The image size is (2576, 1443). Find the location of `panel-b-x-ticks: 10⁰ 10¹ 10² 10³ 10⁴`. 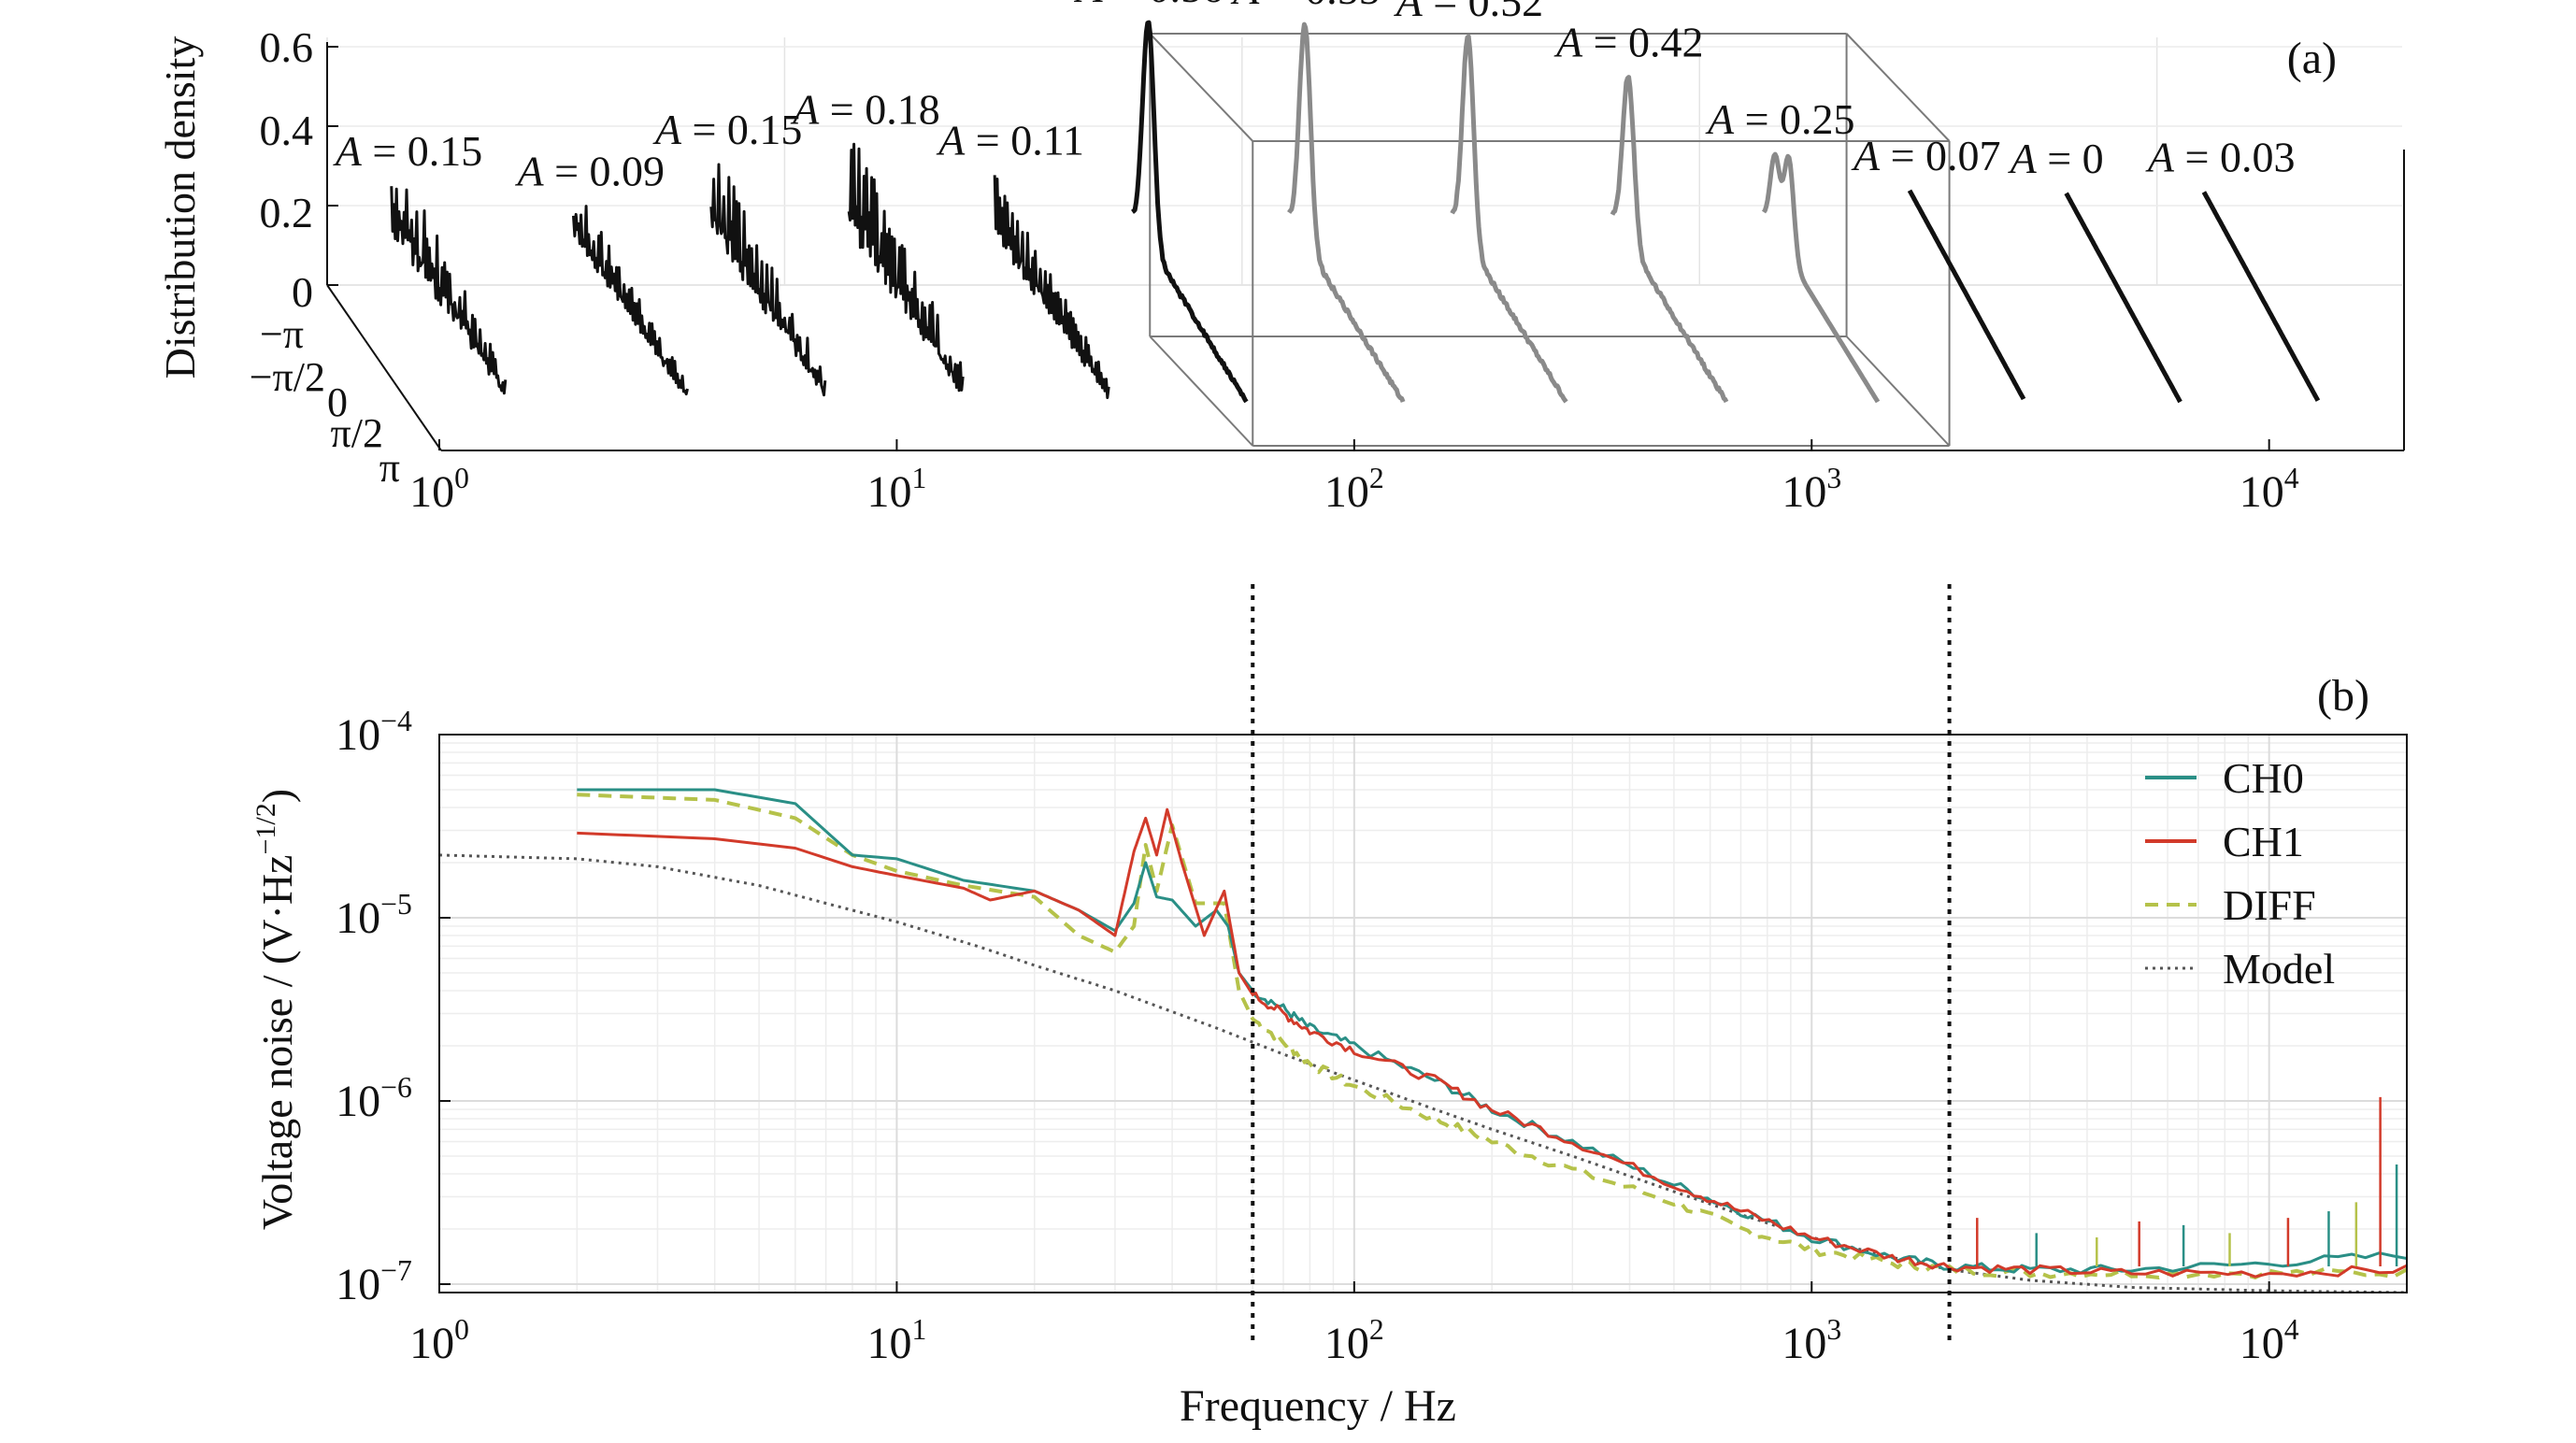

panel-b-x-ticks: 10⁰ 10¹ 10² 10³ 10⁴ is located at coordinates (1354, 1324).